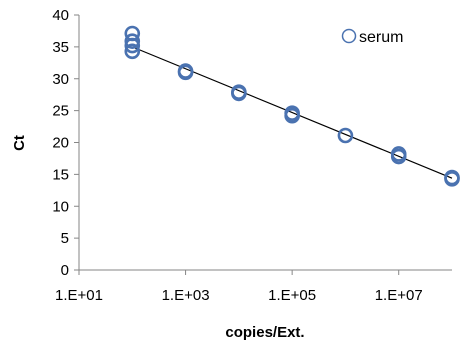 This screenshot has height=347, width=462. What do you see at coordinates (60, 111) in the screenshot?
I see `y-tick-label: 25` at bounding box center [60, 111].